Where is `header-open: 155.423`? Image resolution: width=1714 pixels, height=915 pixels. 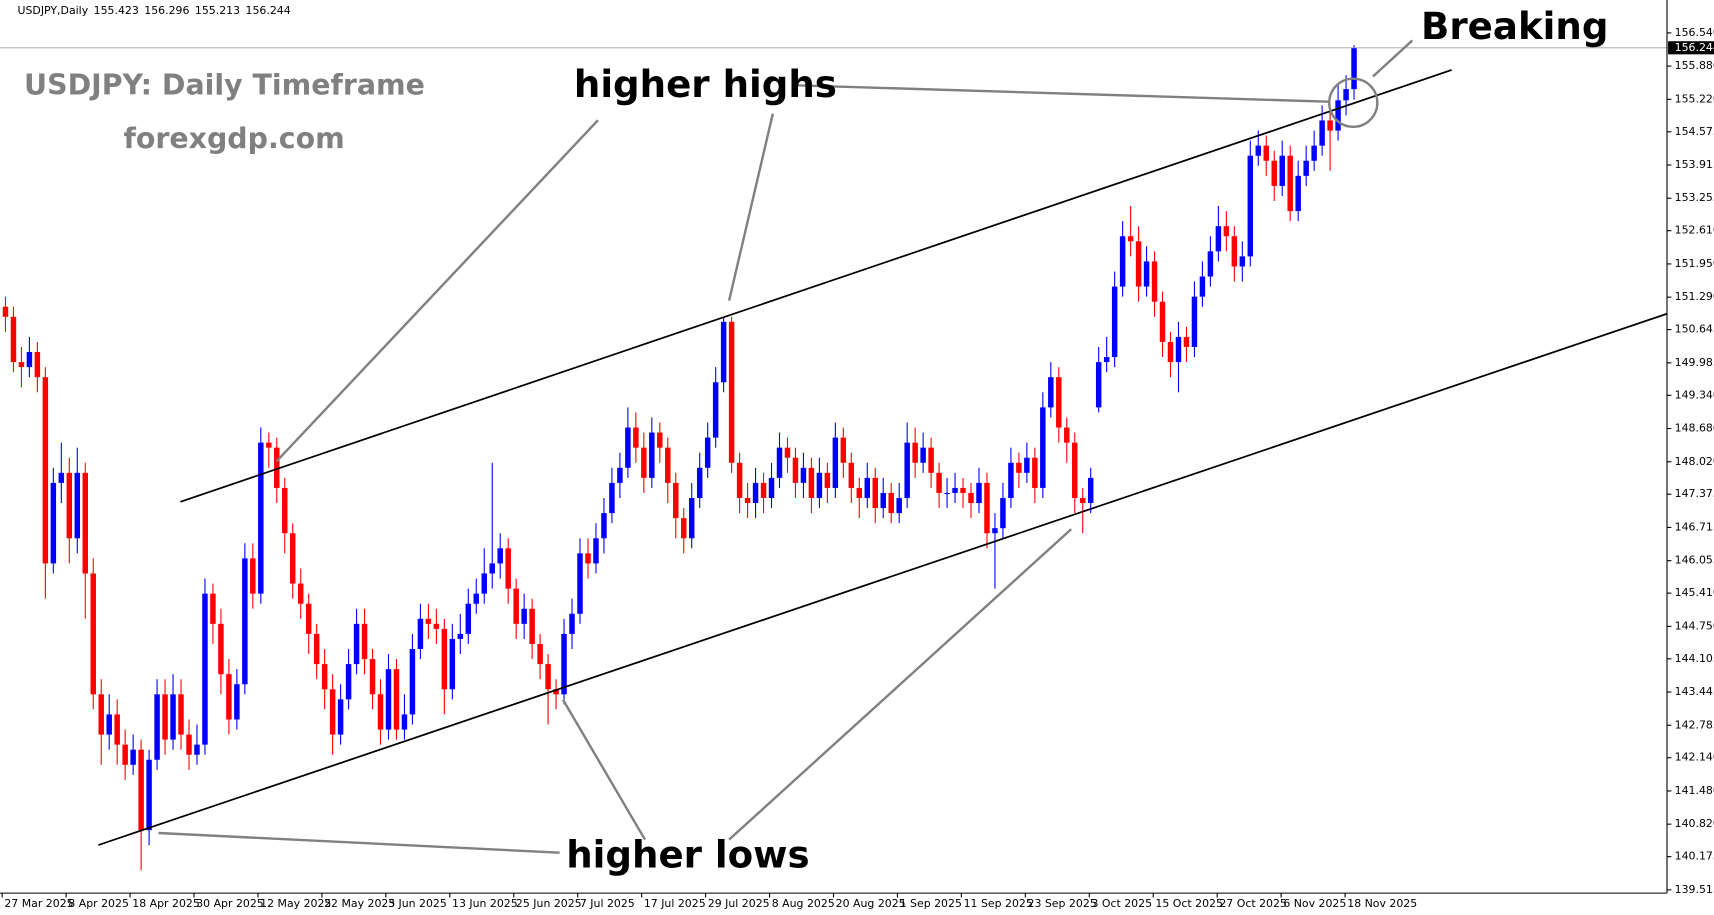 header-open: 155.423 is located at coordinates (116, 10).